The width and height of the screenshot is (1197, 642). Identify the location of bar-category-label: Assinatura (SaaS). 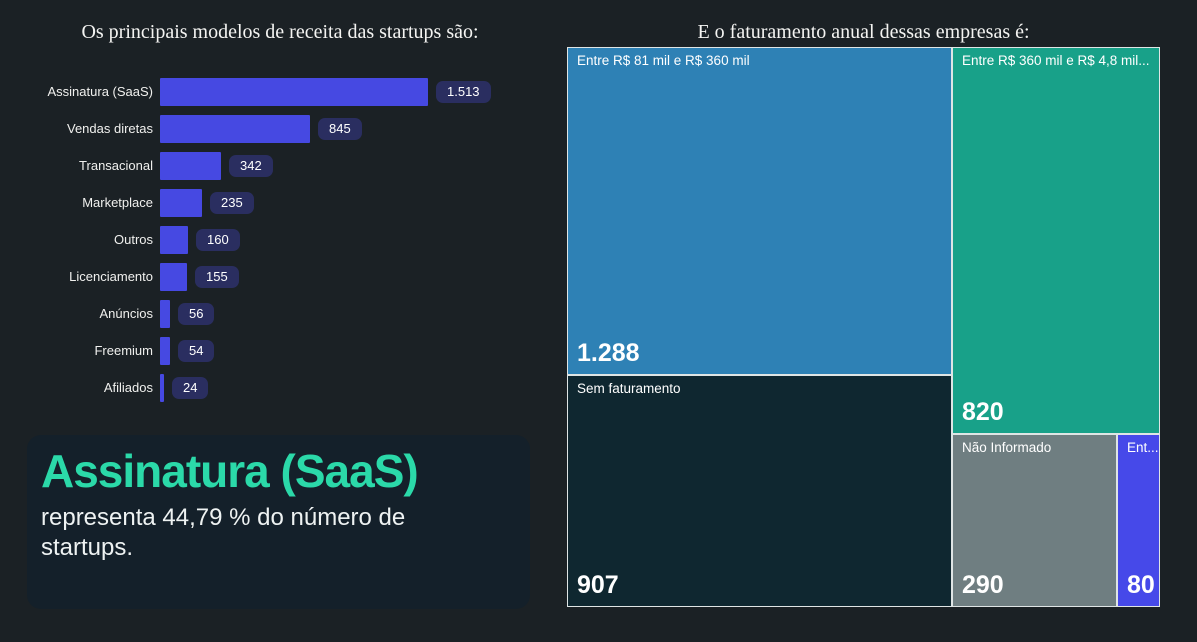
(100, 91).